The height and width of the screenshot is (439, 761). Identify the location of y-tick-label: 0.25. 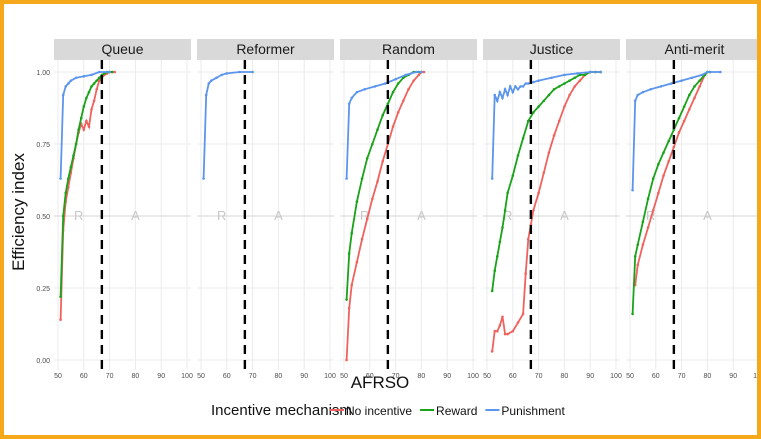
(43, 289).